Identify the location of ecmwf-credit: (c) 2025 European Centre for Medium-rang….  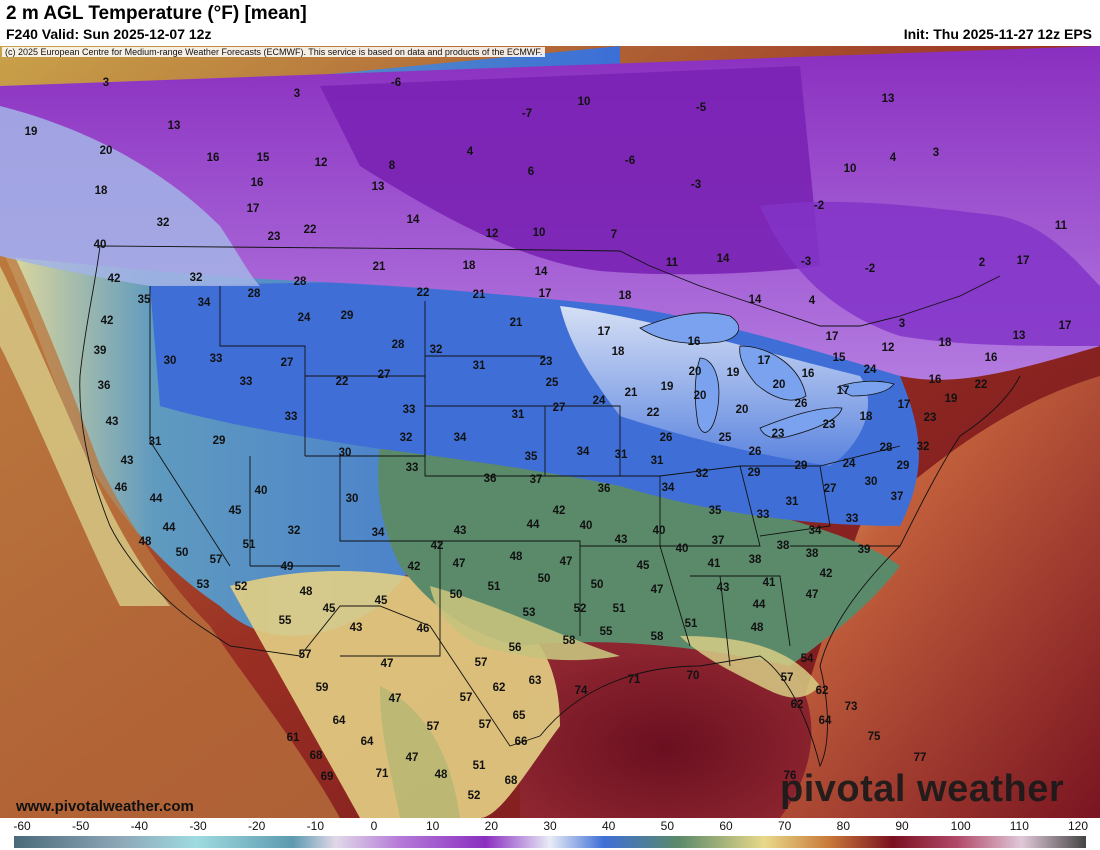
(274, 52).